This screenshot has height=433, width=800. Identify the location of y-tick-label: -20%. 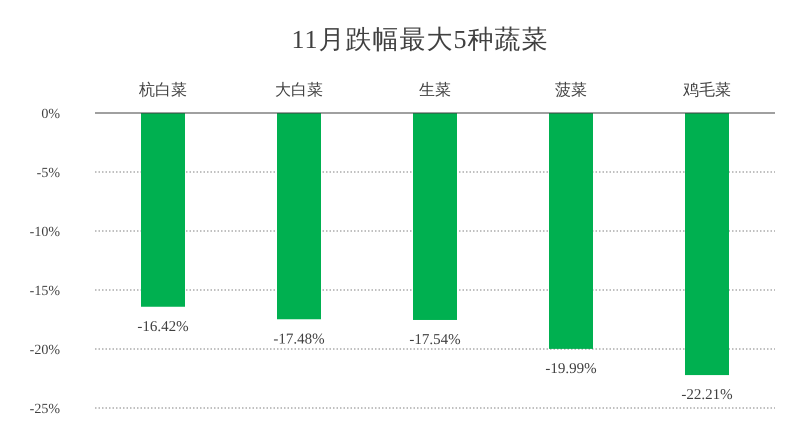
(45, 350).